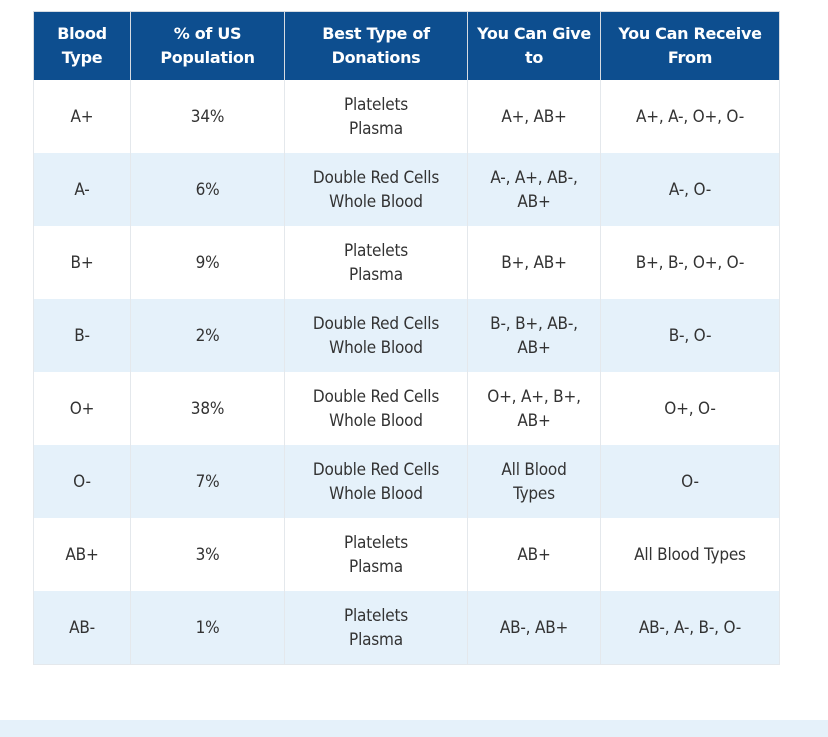 The image size is (828, 737). I want to click on cell-give-to: AB+, so click(534, 554).